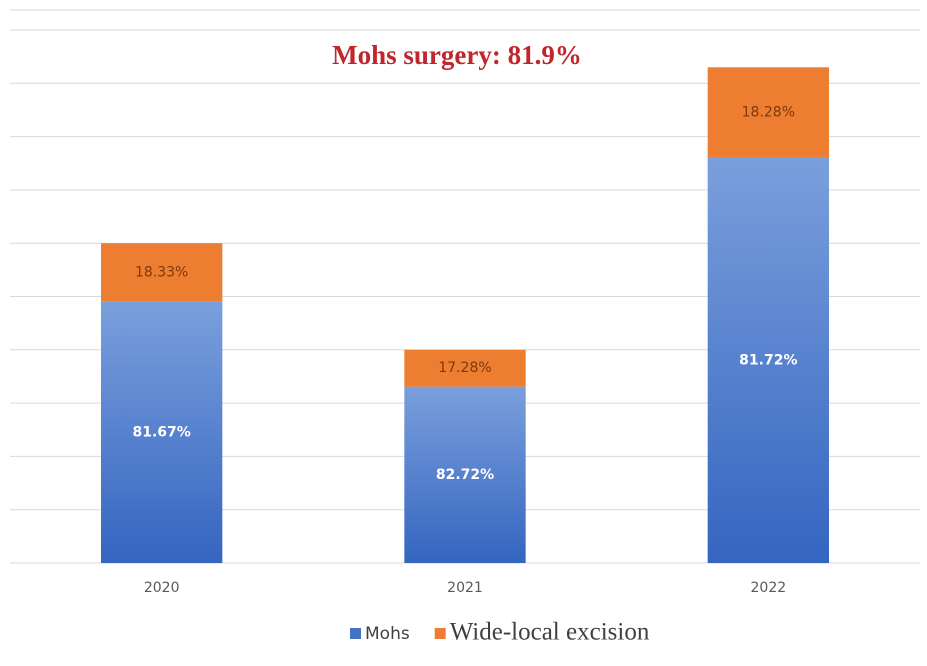 The image size is (927, 666). I want to click on x-tick-label: 2022, so click(769, 588).